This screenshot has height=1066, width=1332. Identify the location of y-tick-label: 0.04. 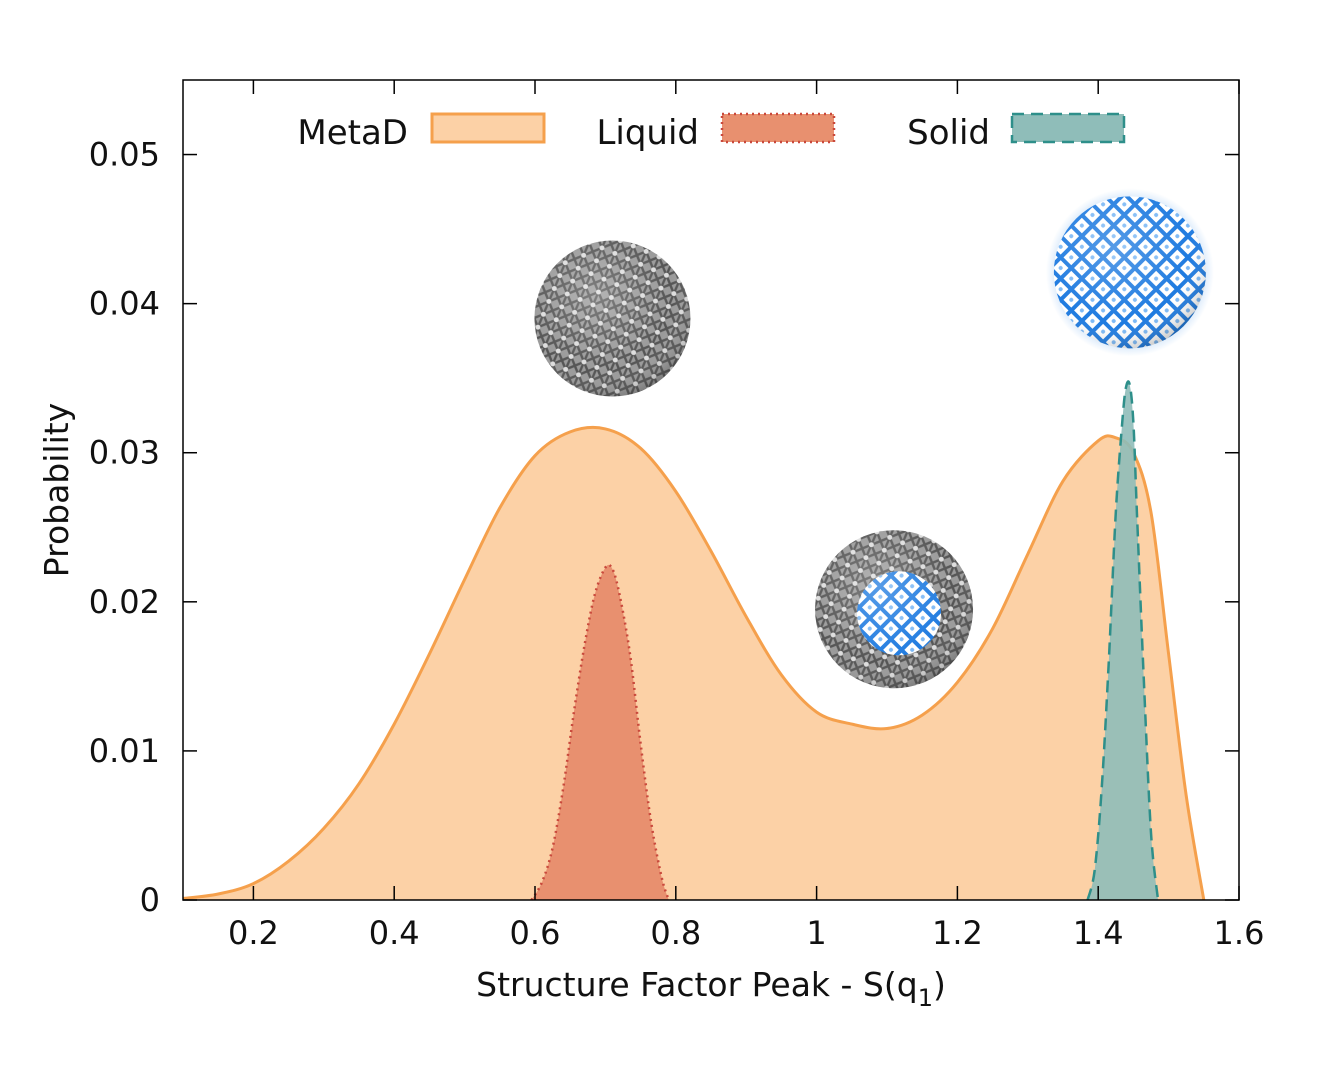
(124, 304).